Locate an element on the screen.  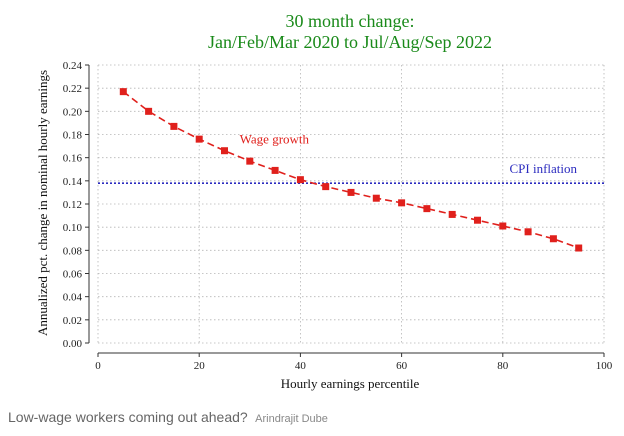
y-tick-label: 0.22 is located at coordinates (72, 89).